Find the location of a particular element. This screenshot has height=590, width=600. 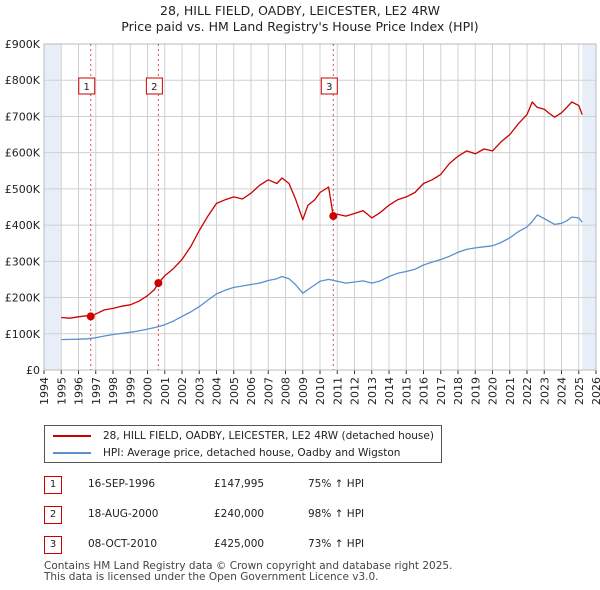

y-tick-label: £800K is located at coordinates (23, 80).